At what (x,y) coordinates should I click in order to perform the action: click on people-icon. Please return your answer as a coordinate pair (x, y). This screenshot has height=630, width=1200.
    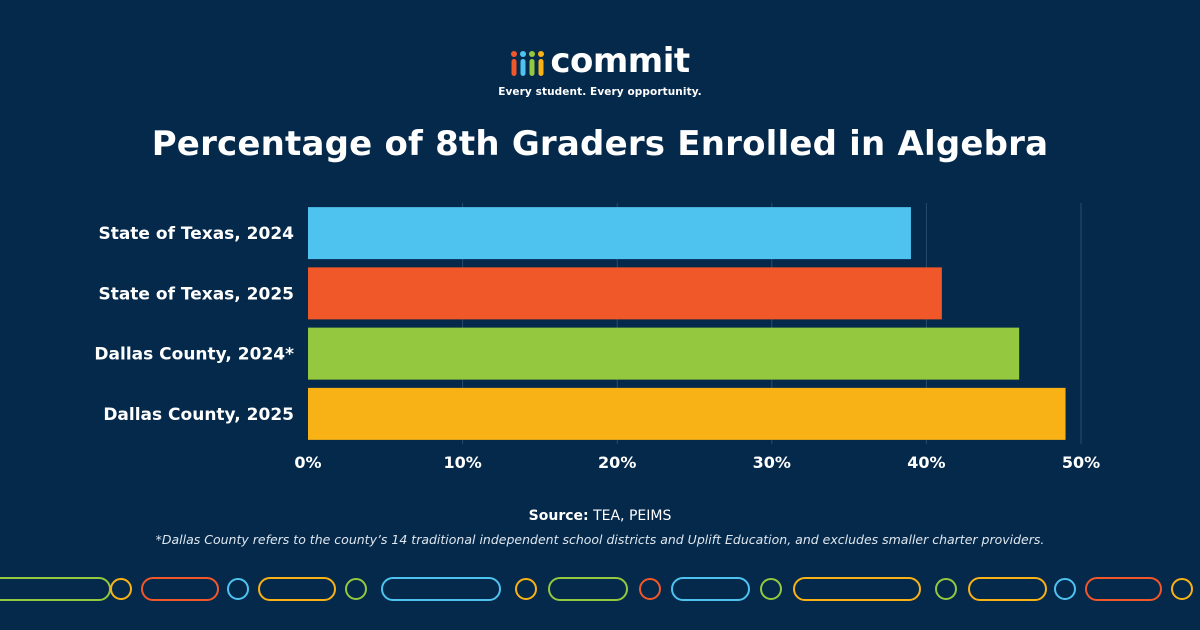
    Looking at the image, I should click on (528, 63).